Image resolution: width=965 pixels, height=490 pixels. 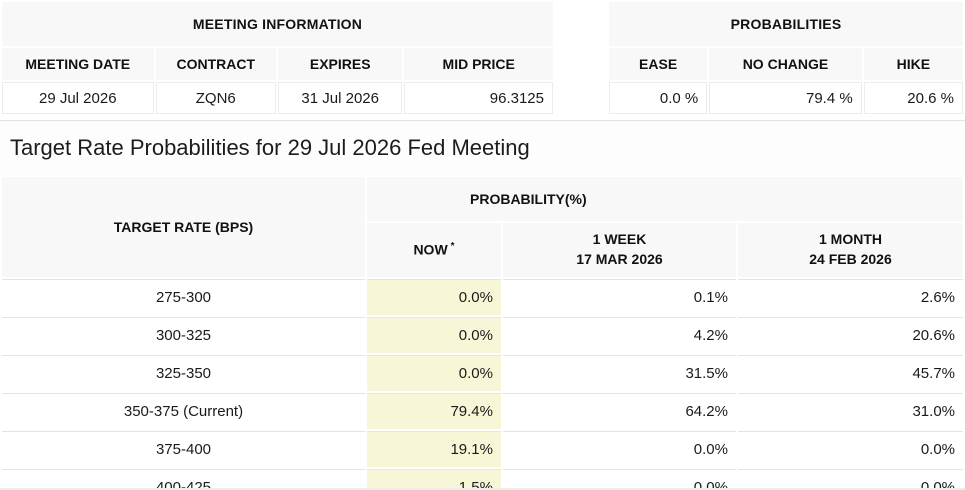 I want to click on probabilities-title: PROBABILITIES, so click(x=786, y=24).